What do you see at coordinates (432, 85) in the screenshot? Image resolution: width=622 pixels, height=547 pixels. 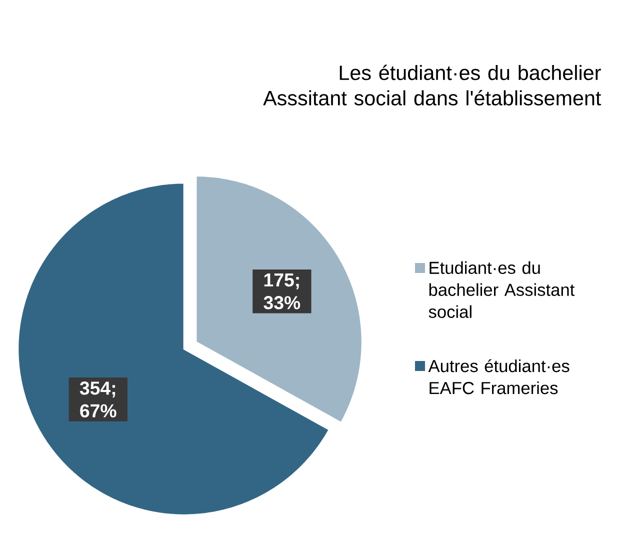 I see `chart-title: Les étudiant·es du bachelier Asssitant social dans l'établissement` at bounding box center [432, 85].